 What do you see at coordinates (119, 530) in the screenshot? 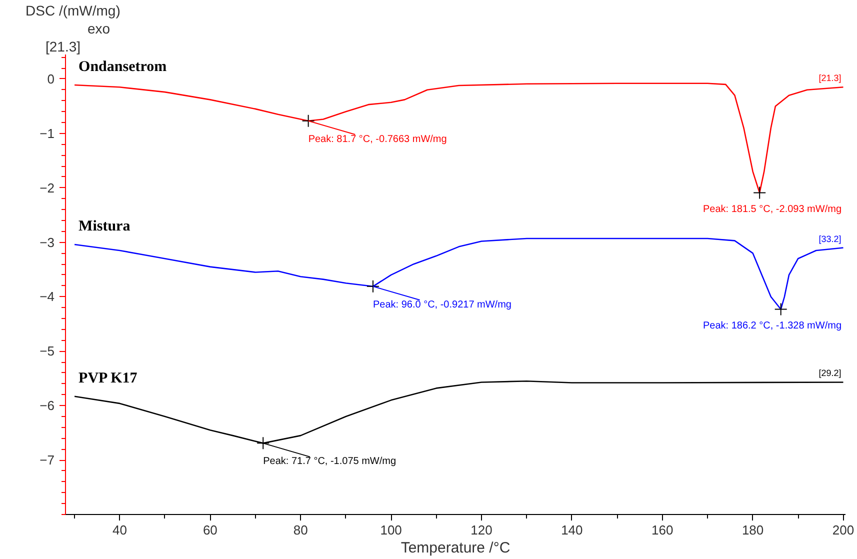
I see `x-tick-label: 40` at bounding box center [119, 530].